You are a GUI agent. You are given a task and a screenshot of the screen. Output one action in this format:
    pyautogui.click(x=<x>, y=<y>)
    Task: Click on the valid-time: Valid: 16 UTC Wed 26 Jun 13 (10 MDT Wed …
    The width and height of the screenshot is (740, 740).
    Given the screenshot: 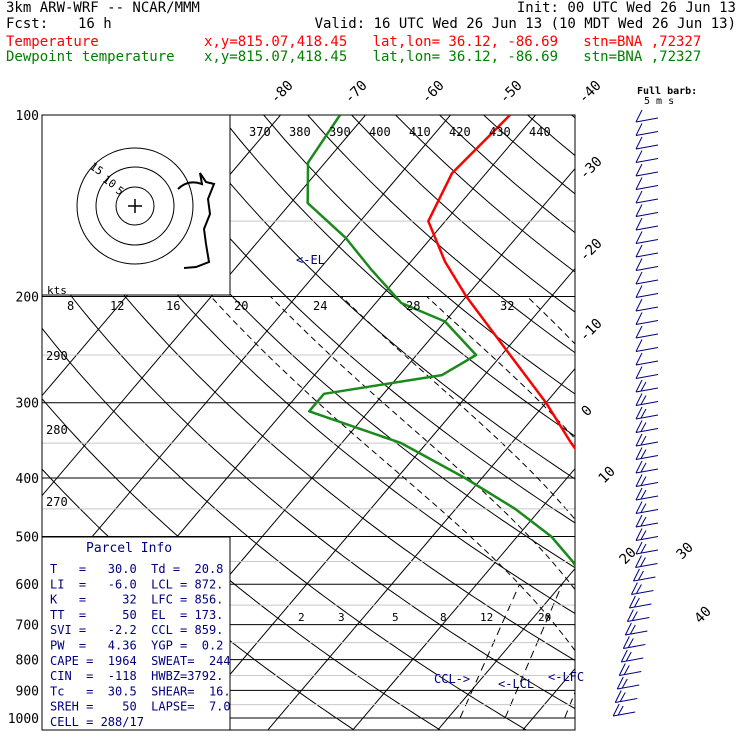 What is the action you would take?
    pyautogui.click(x=525, y=24)
    